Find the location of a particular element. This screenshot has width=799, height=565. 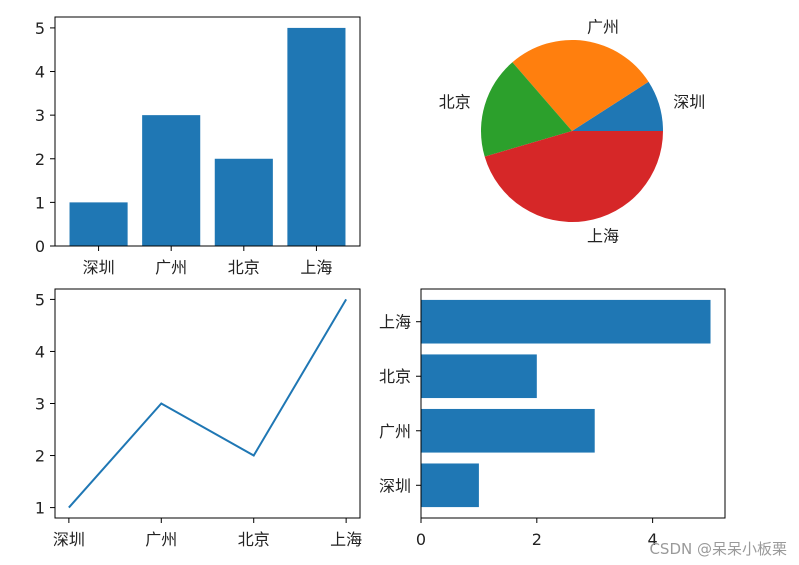

series-line is located at coordinates (207, 403).